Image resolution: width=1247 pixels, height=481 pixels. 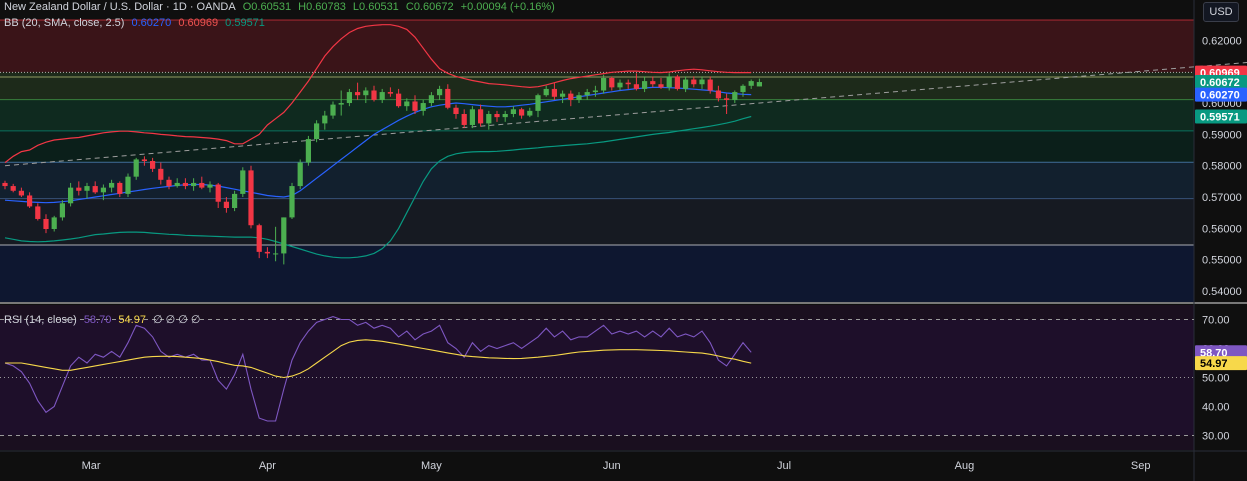 What do you see at coordinates (784, 466) in the screenshot?
I see `time-axis-label: Jul` at bounding box center [784, 466].